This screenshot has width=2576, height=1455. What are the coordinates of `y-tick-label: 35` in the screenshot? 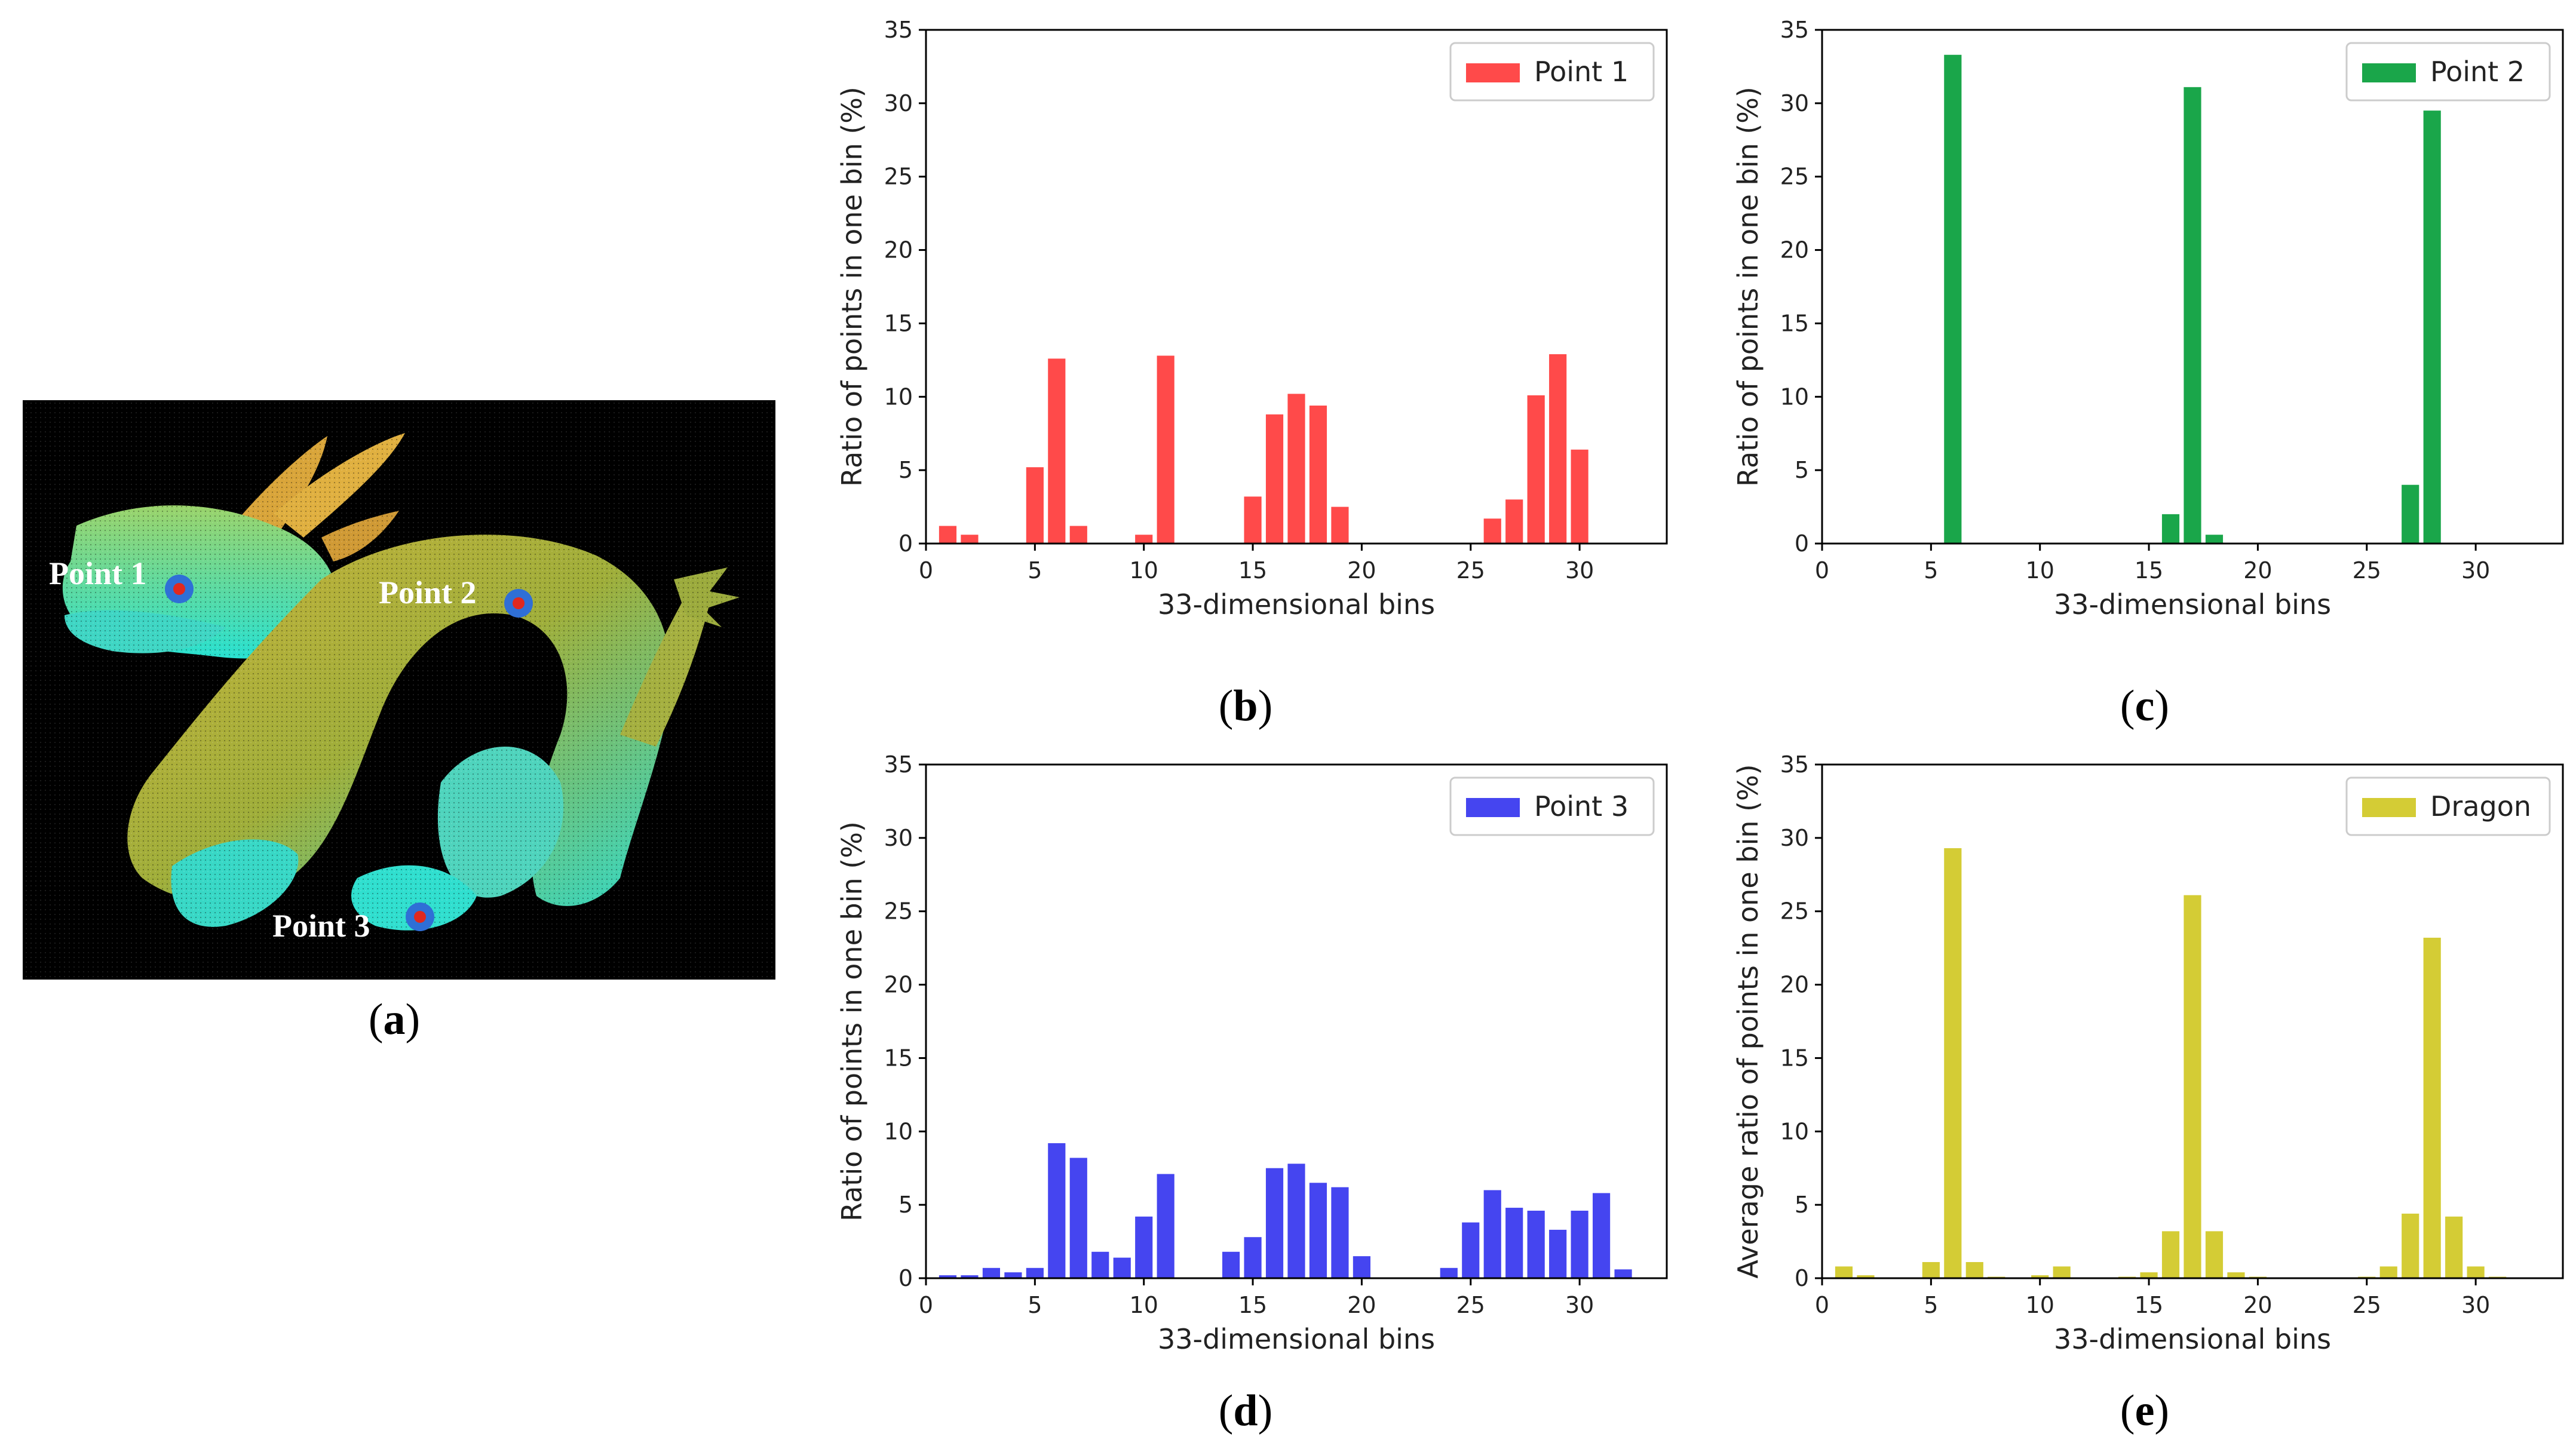 It's located at (898, 30).